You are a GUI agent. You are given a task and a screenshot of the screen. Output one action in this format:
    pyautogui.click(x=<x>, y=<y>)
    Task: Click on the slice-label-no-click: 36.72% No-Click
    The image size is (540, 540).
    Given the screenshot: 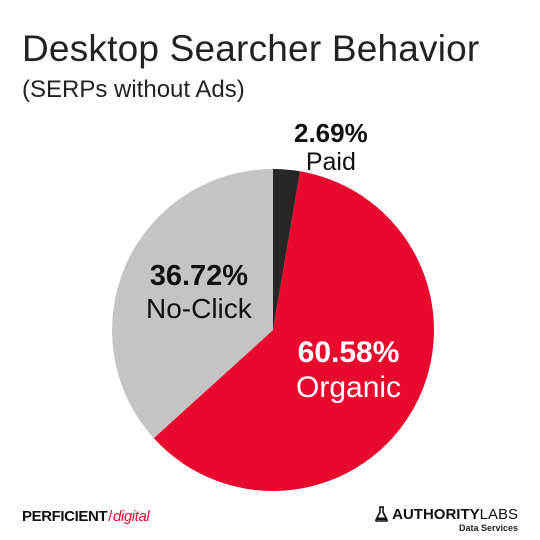 What is the action you would take?
    pyautogui.click(x=199, y=292)
    